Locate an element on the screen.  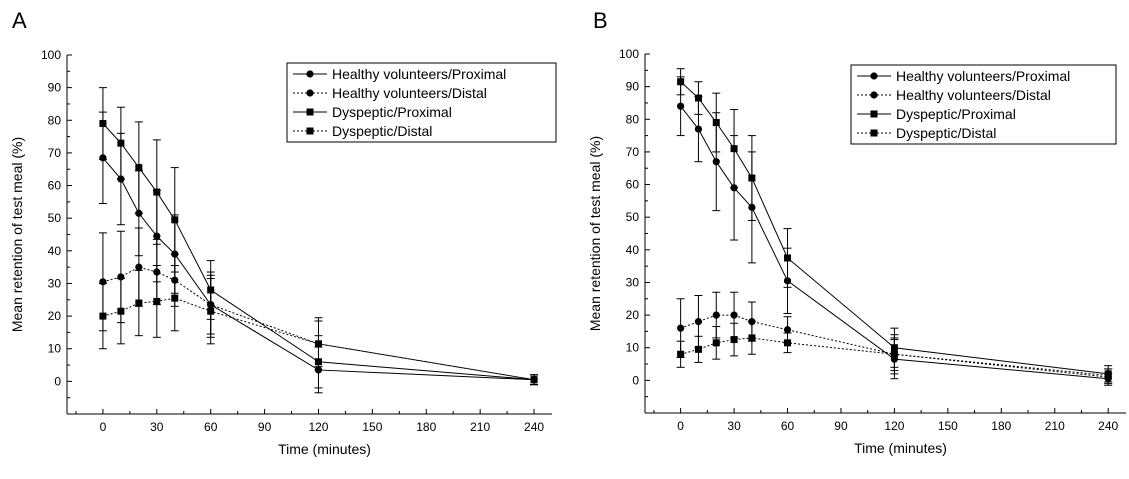
x-tick-label: 210 is located at coordinates (480, 427).